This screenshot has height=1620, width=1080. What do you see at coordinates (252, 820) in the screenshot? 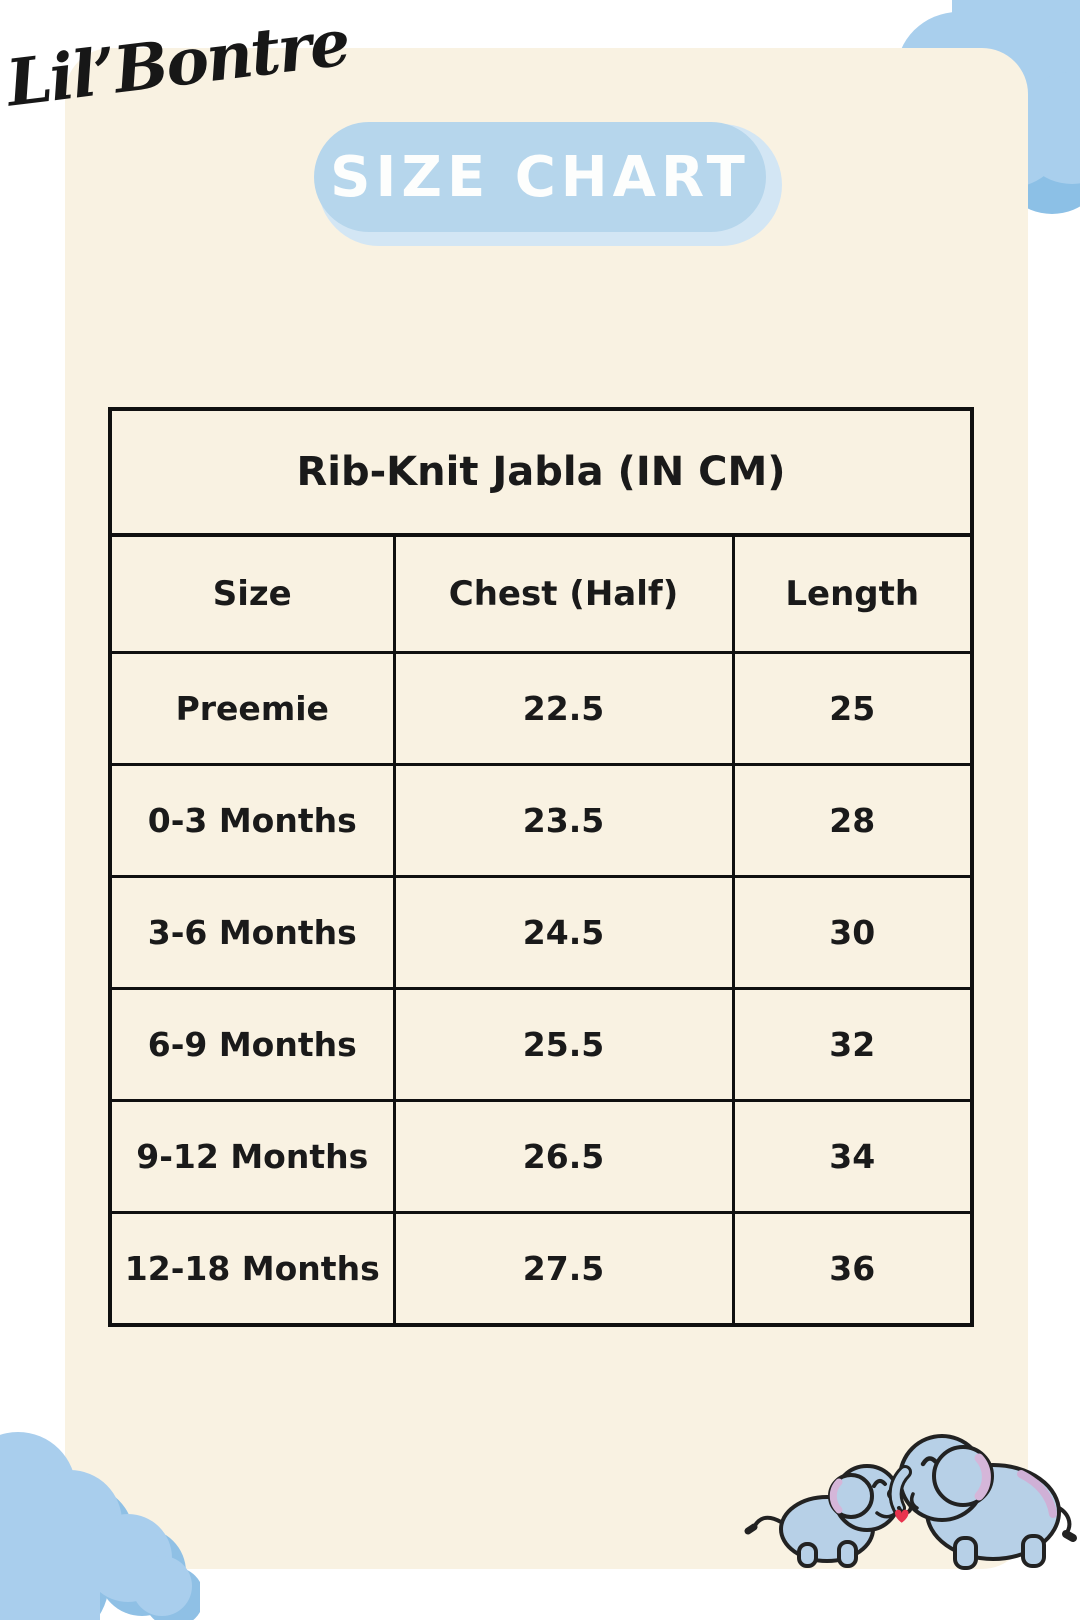
I see `size-cell: 0-3 Months` at bounding box center [252, 820].